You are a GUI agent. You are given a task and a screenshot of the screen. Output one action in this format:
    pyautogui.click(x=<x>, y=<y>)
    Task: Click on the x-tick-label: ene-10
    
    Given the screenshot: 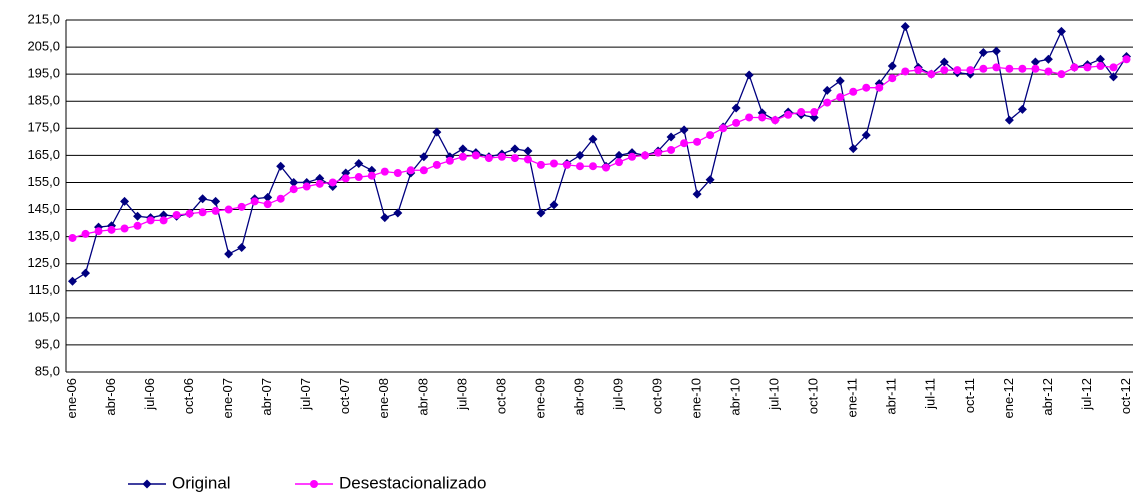 What is the action you would take?
    pyautogui.click(x=696, y=398)
    